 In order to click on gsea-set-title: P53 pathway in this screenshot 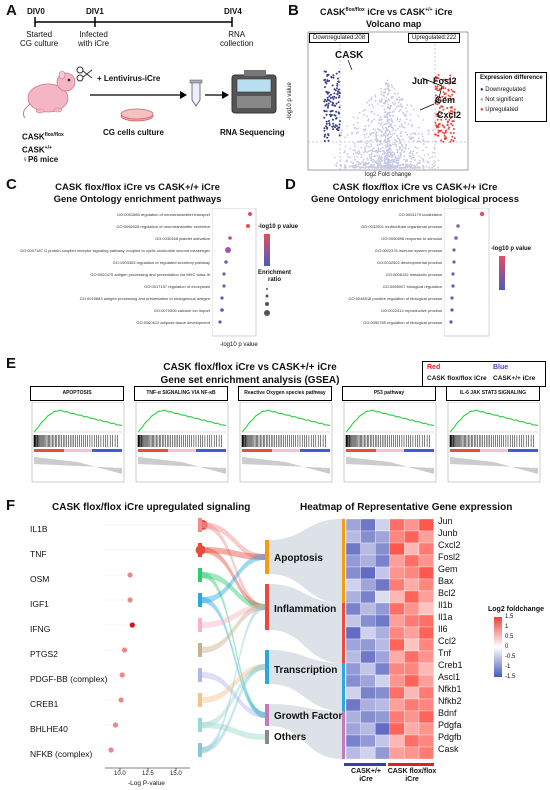, I will do `click(389, 393)`.